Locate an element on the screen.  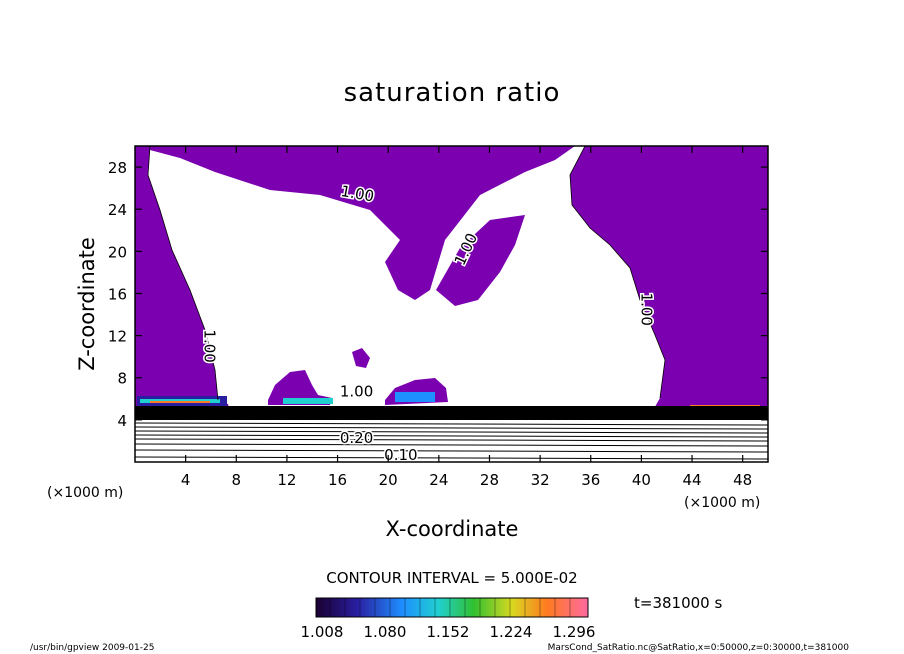
x-tick-label: 16 is located at coordinates (337, 480).